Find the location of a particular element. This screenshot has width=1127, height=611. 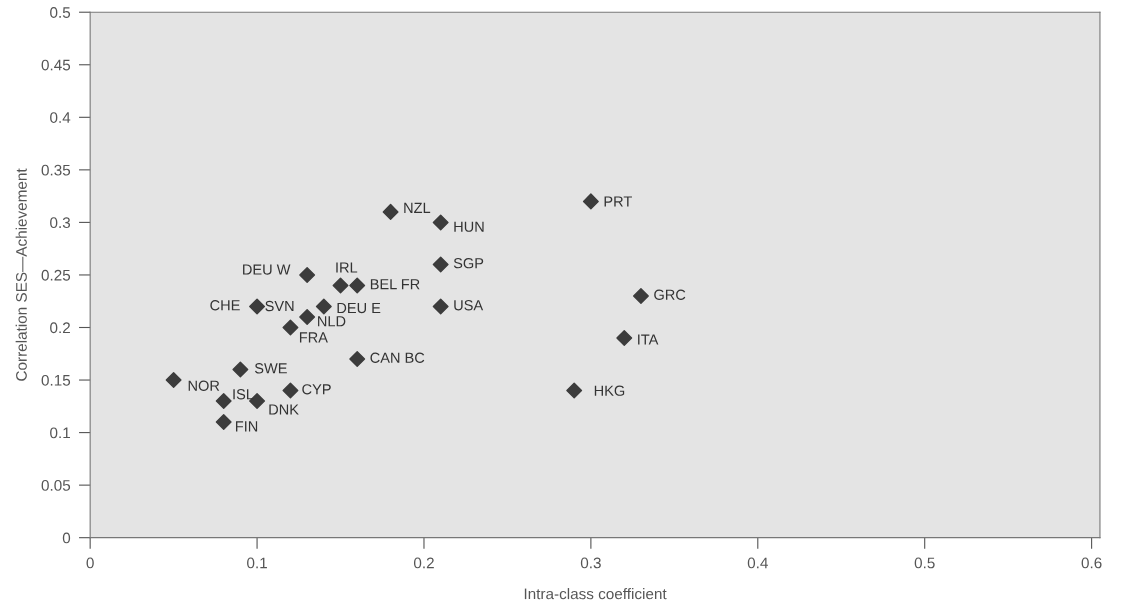

y-tick-label: 0.2 is located at coordinates (60, 328).